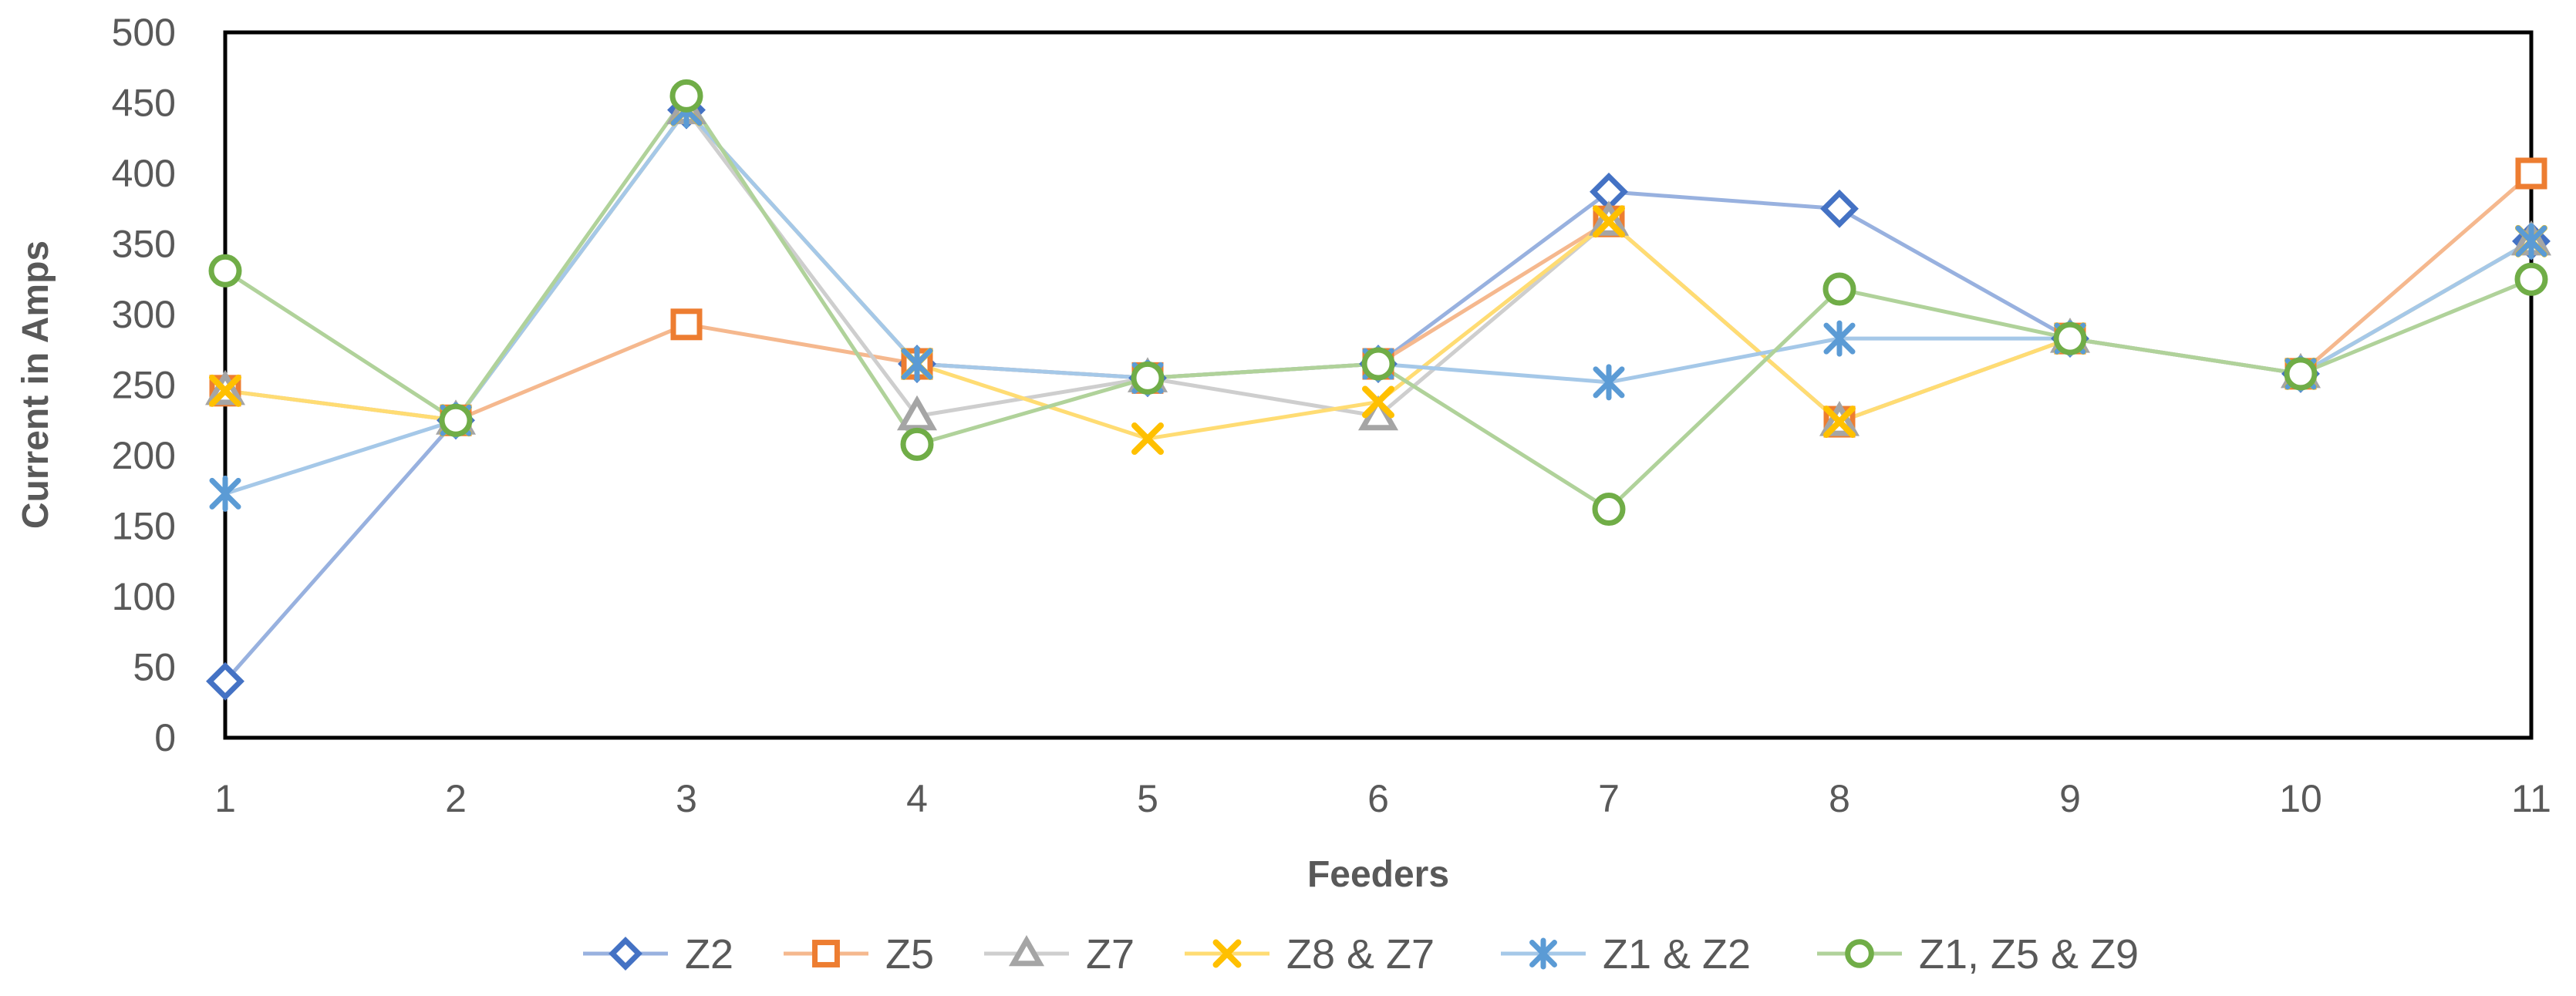  What do you see at coordinates (1026, 950) in the screenshot?
I see `legend-marker-z7` at bounding box center [1026, 950].